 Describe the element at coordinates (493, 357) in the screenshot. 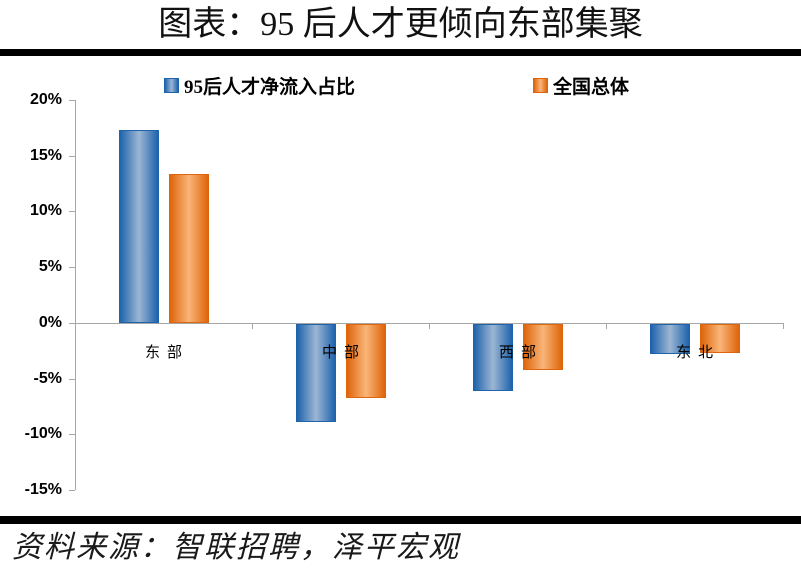

I see `bar-series1-西部` at that location.